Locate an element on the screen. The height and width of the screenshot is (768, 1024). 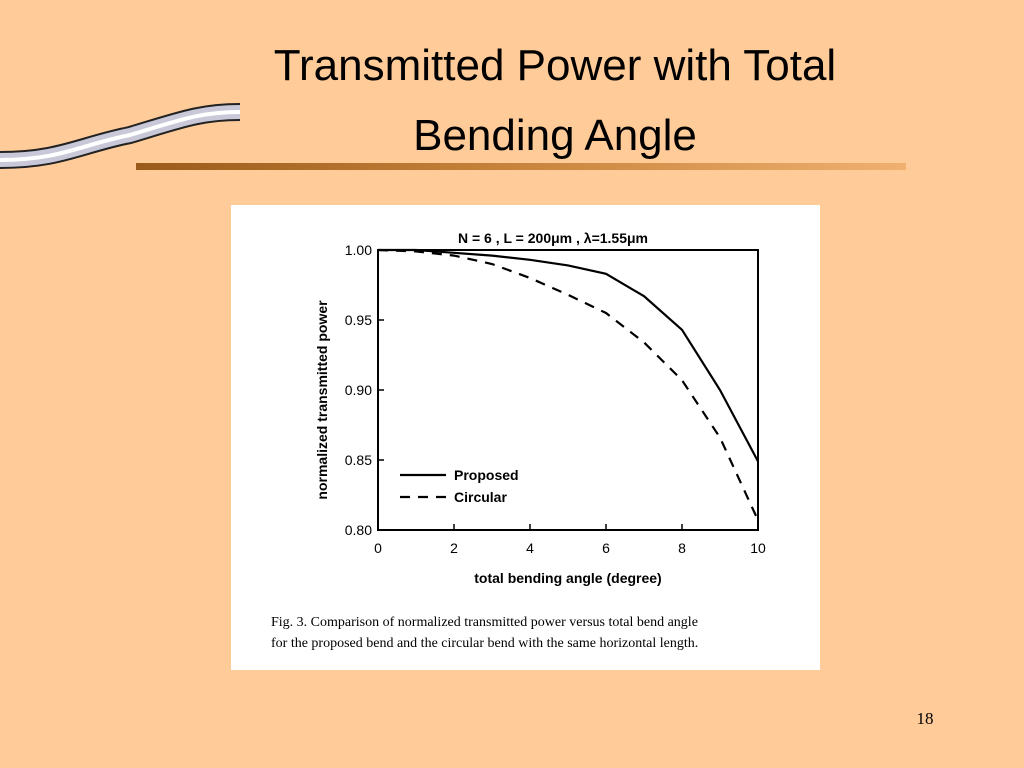
y-tick-label: 0.80 is located at coordinates (358, 530).